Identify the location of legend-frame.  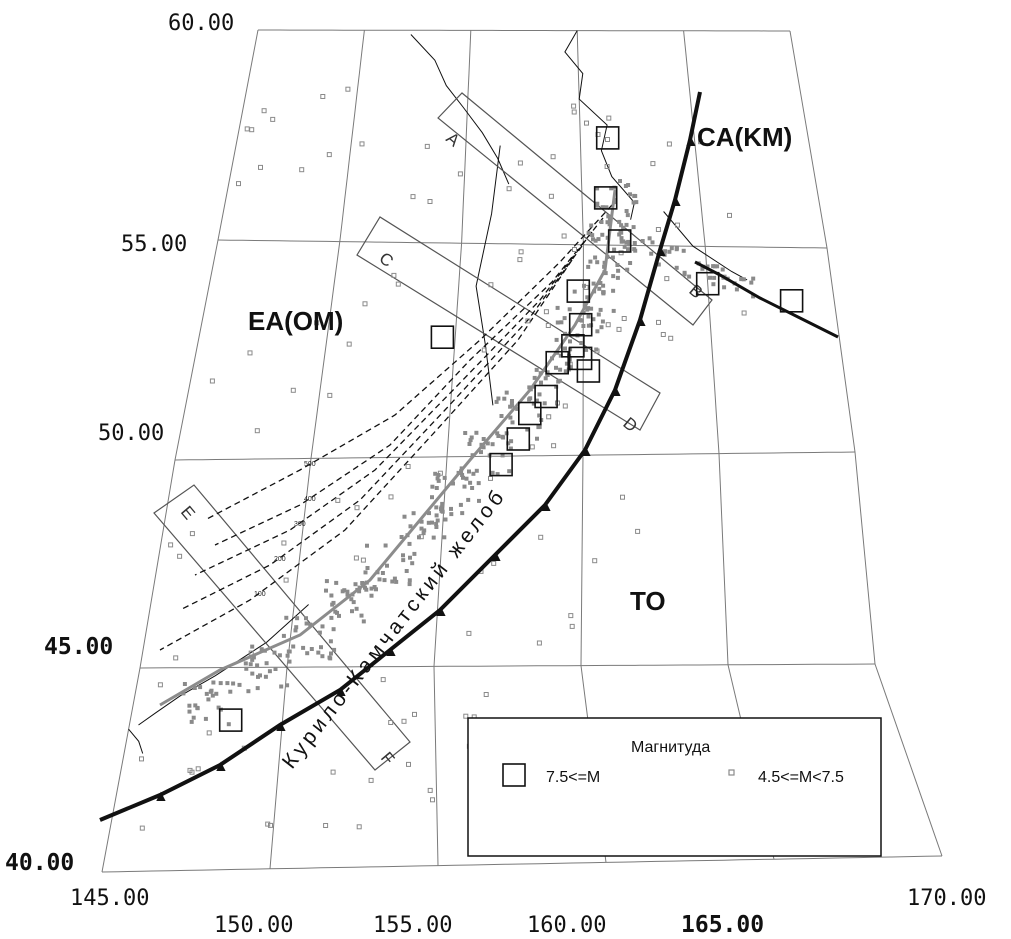
(674, 787).